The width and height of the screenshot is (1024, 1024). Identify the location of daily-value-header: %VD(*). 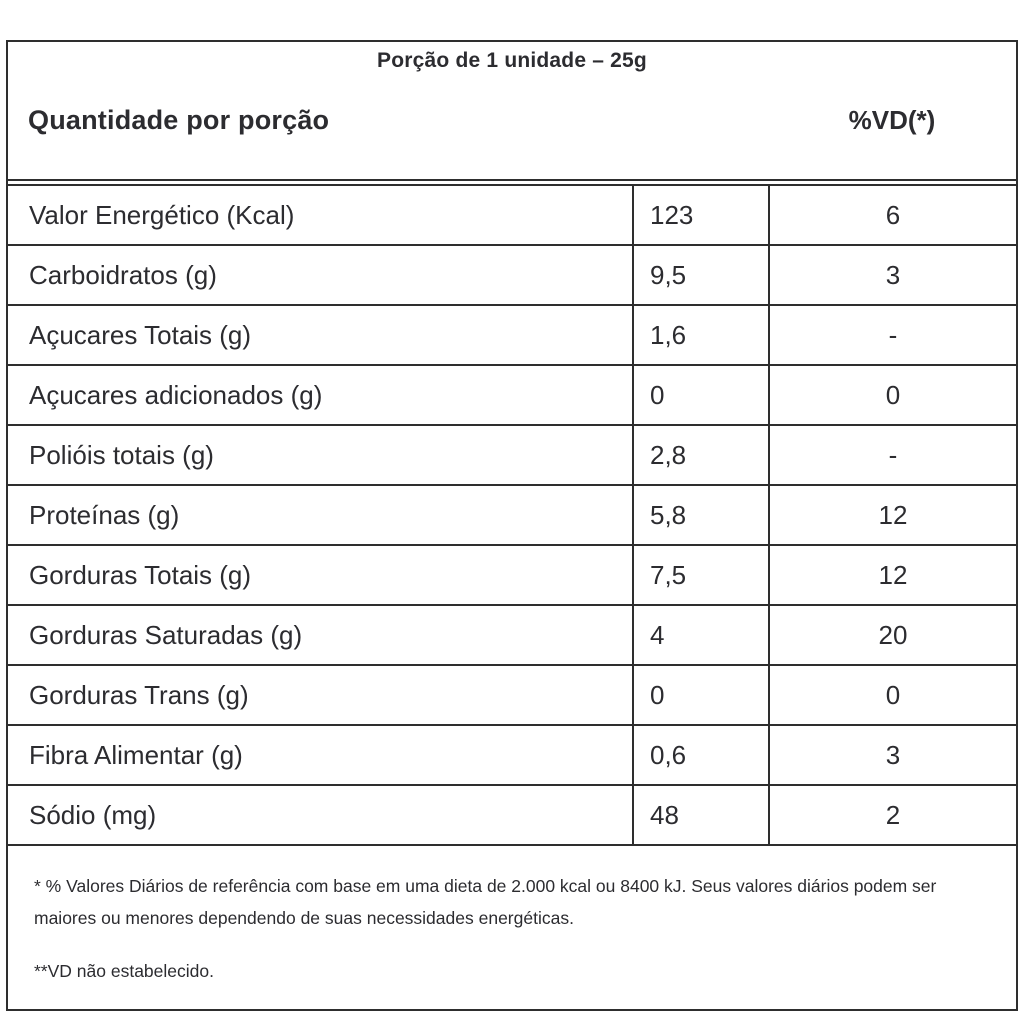
(892, 120).